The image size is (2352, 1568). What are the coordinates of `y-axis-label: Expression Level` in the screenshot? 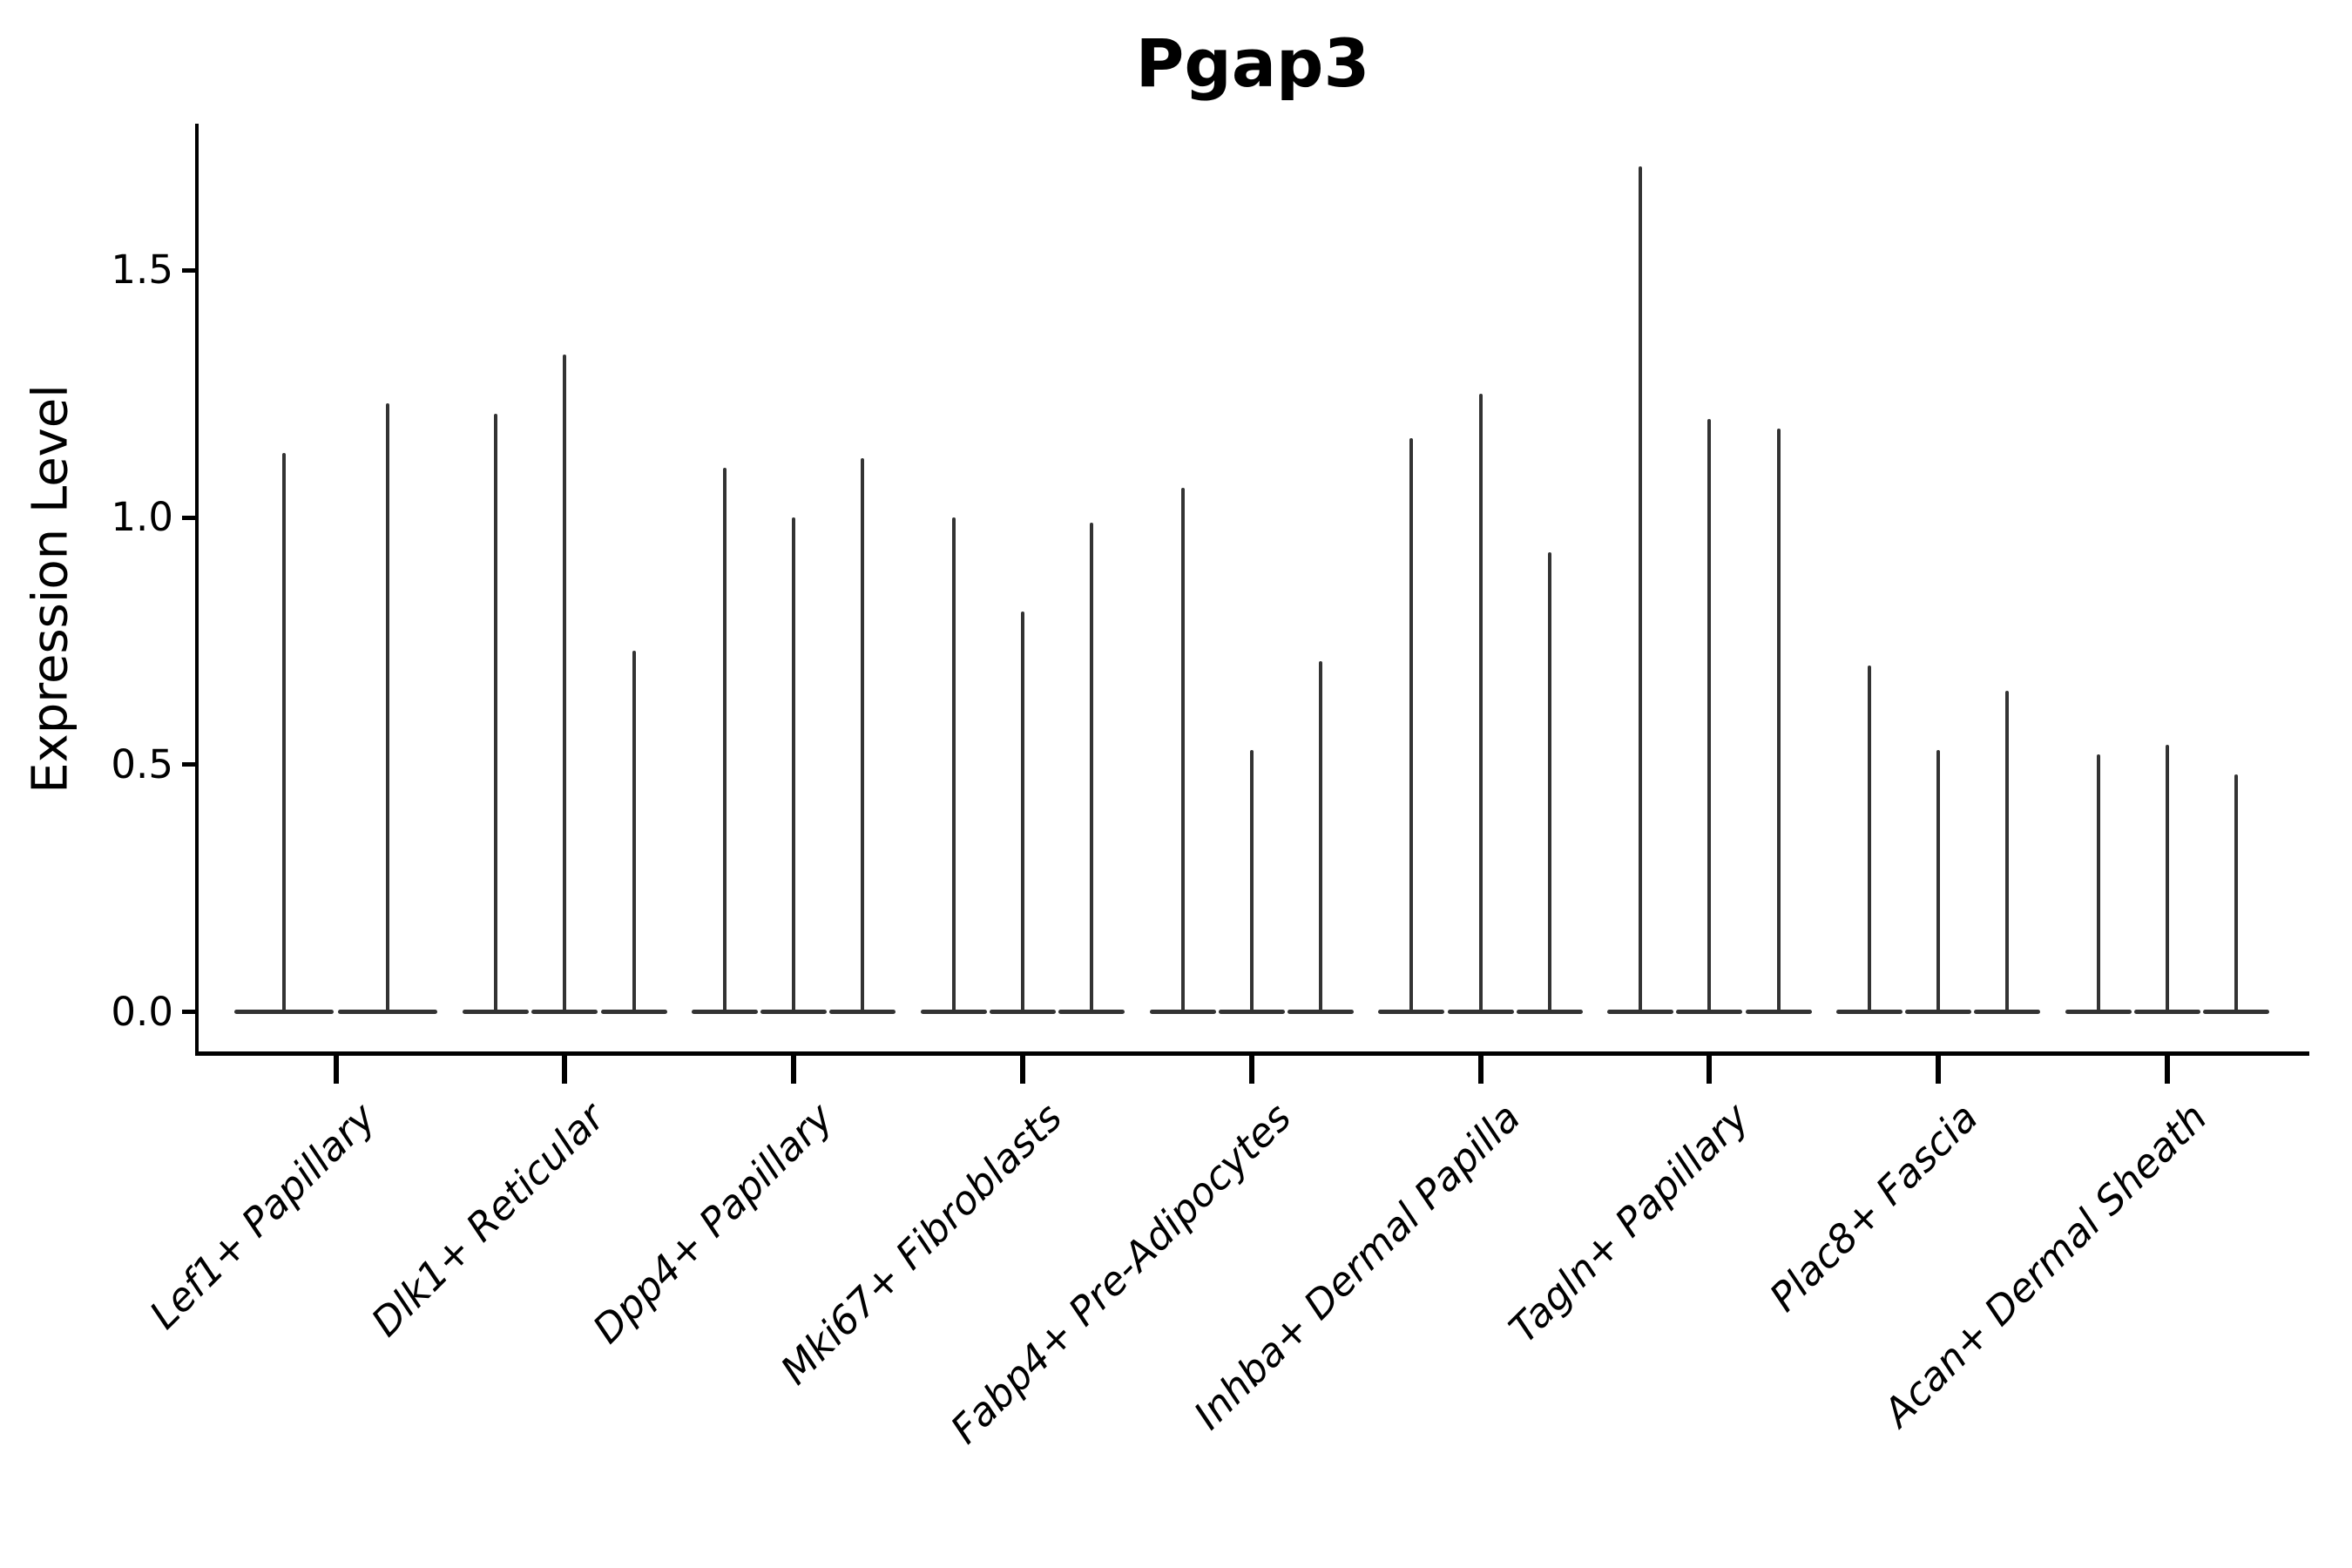 It's located at (50, 589).